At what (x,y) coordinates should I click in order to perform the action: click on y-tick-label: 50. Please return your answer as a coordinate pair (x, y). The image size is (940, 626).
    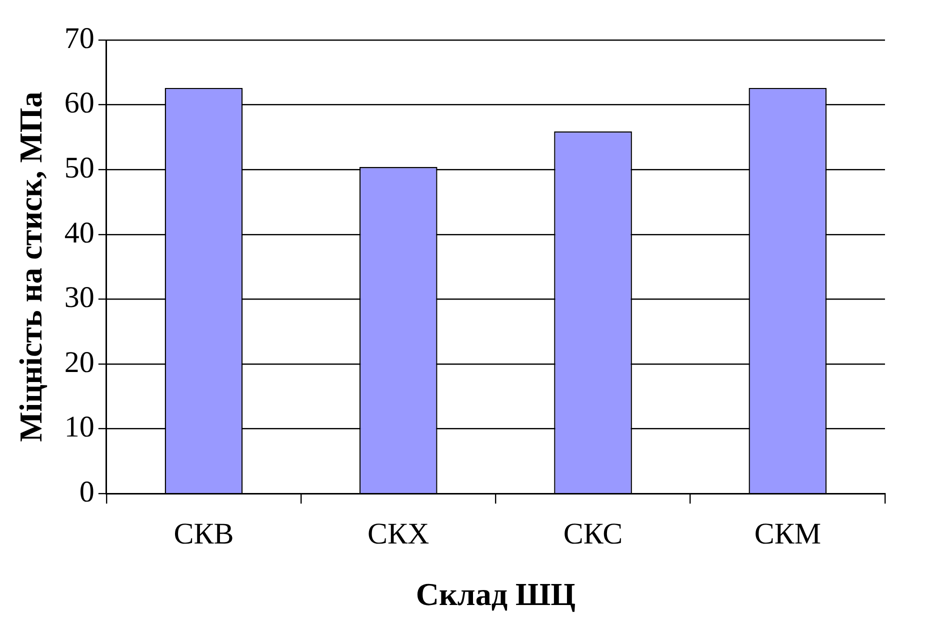
    Looking at the image, I should click on (79, 167).